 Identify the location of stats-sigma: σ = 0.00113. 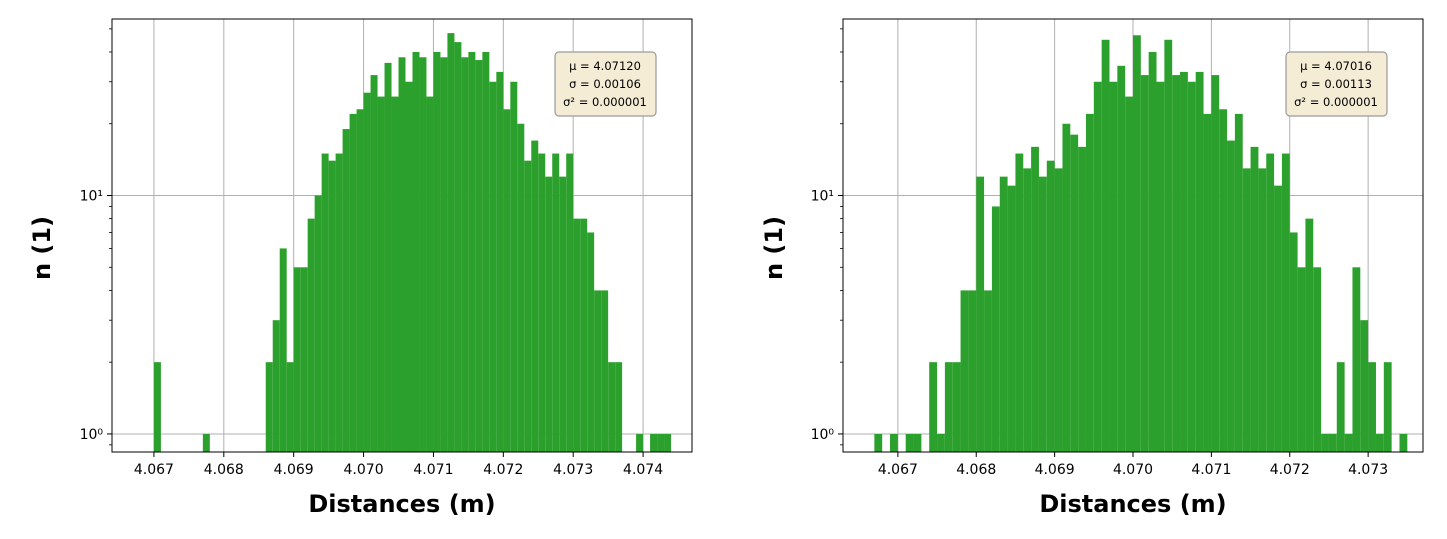
(1336, 84).